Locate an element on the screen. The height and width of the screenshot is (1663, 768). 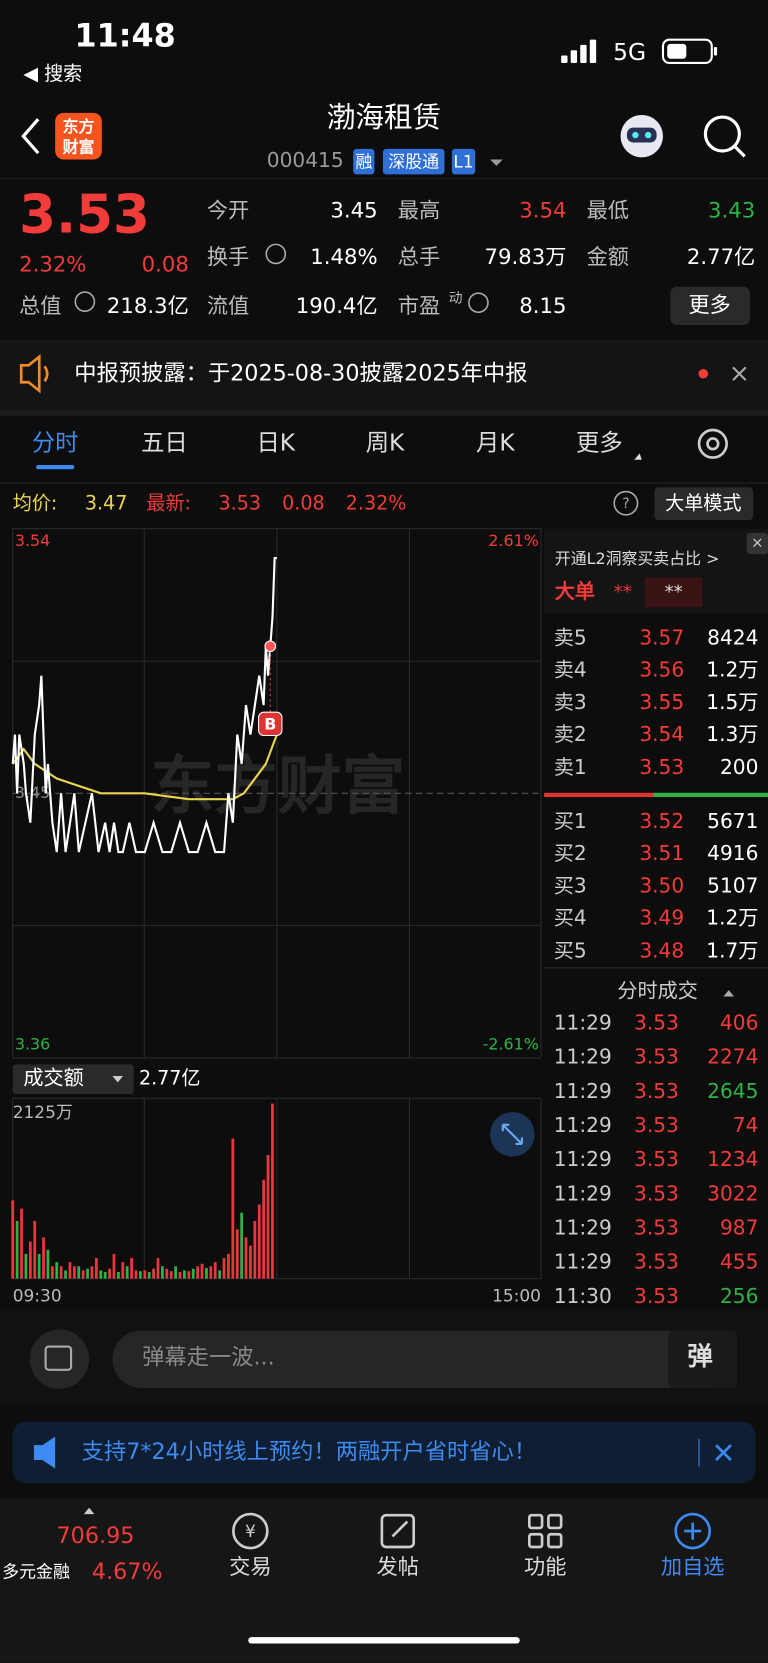
stat-value: 3.45 is located at coordinates (353, 210).